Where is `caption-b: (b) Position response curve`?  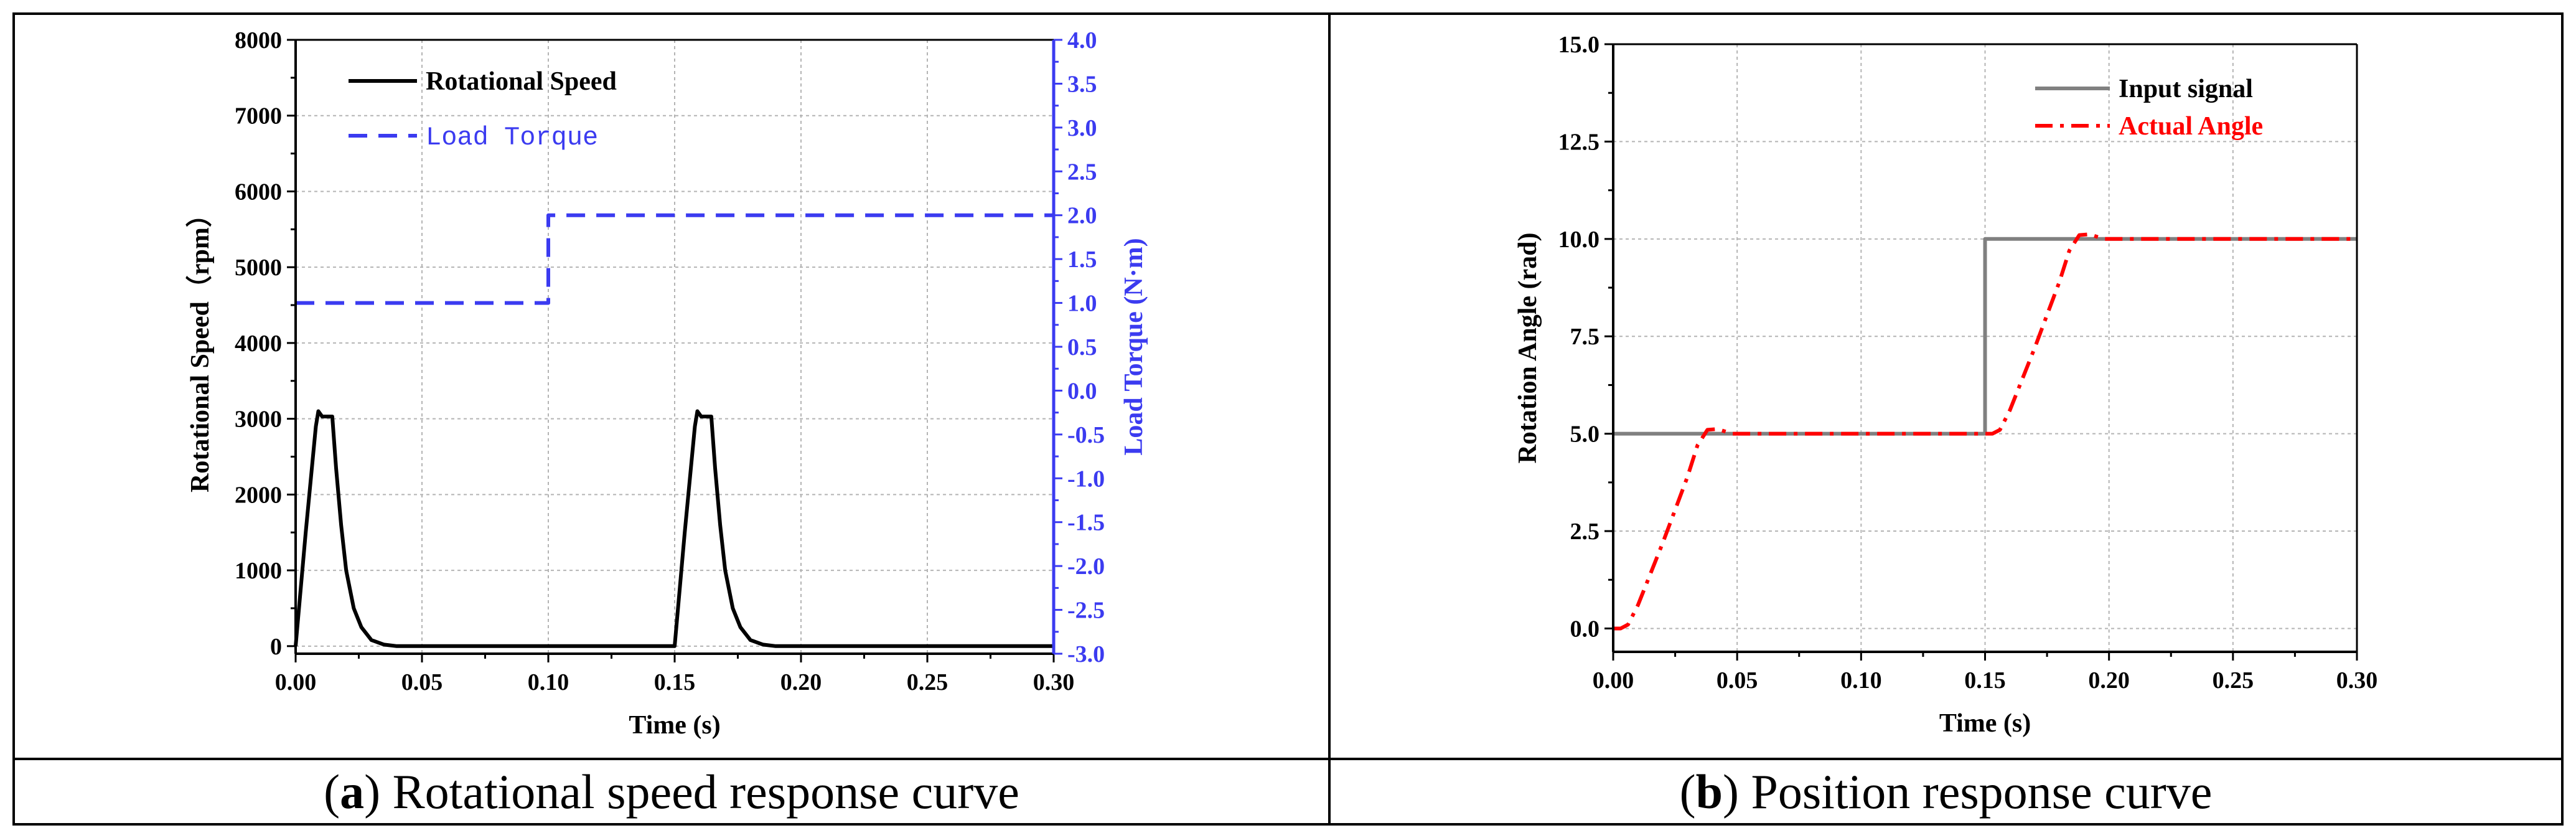 caption-b: (b) Position response curve is located at coordinates (1946, 792).